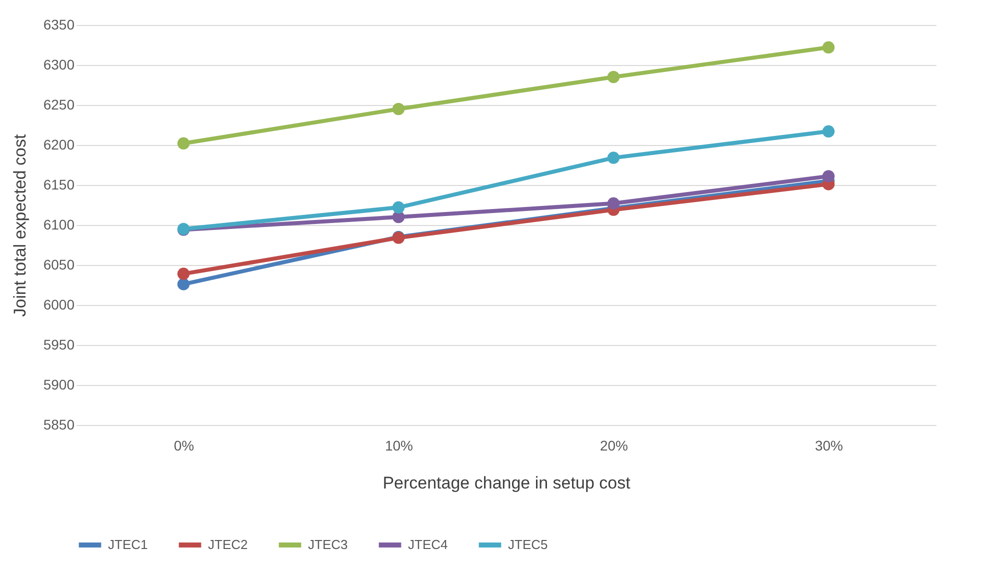 This screenshot has width=990, height=565. I want to click on x-tick-label: 10%, so click(399, 446).